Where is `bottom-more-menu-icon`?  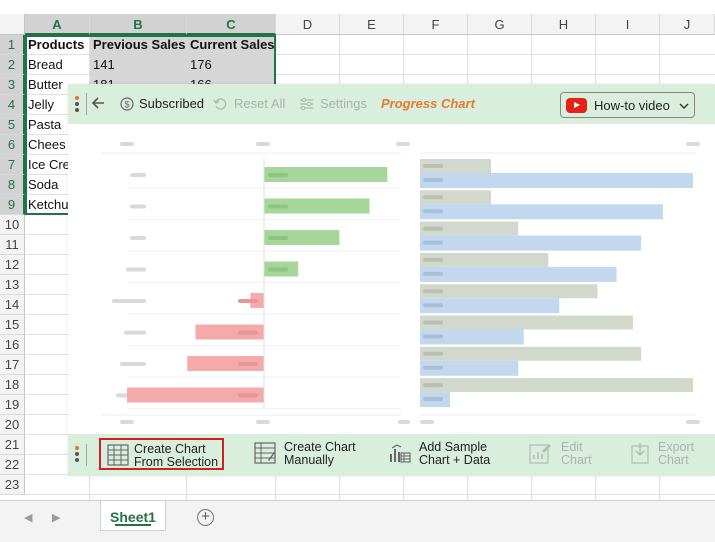
bottom-more-menu-icon is located at coordinates (77, 455).